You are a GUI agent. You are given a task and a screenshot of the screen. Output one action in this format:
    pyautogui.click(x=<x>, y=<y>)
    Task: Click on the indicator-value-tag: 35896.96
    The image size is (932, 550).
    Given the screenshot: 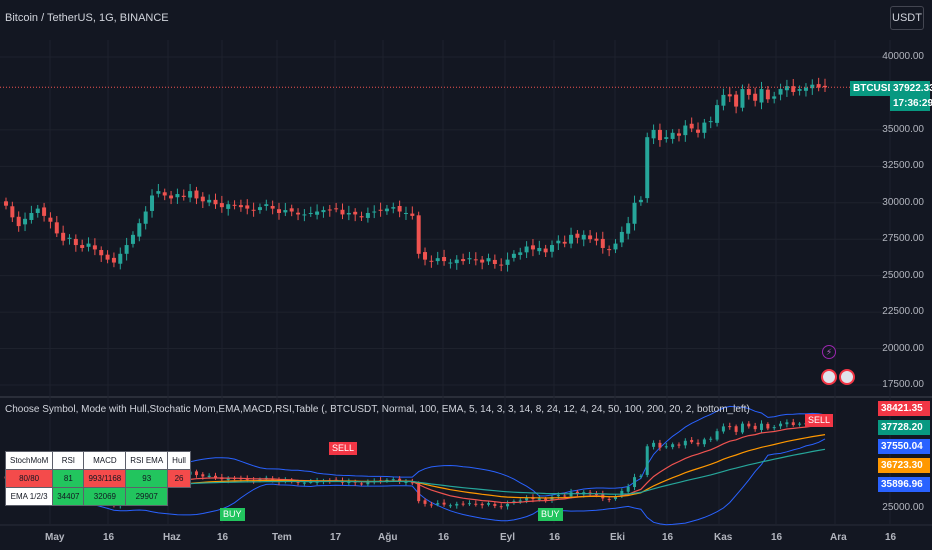 What is the action you would take?
    pyautogui.click(x=904, y=484)
    